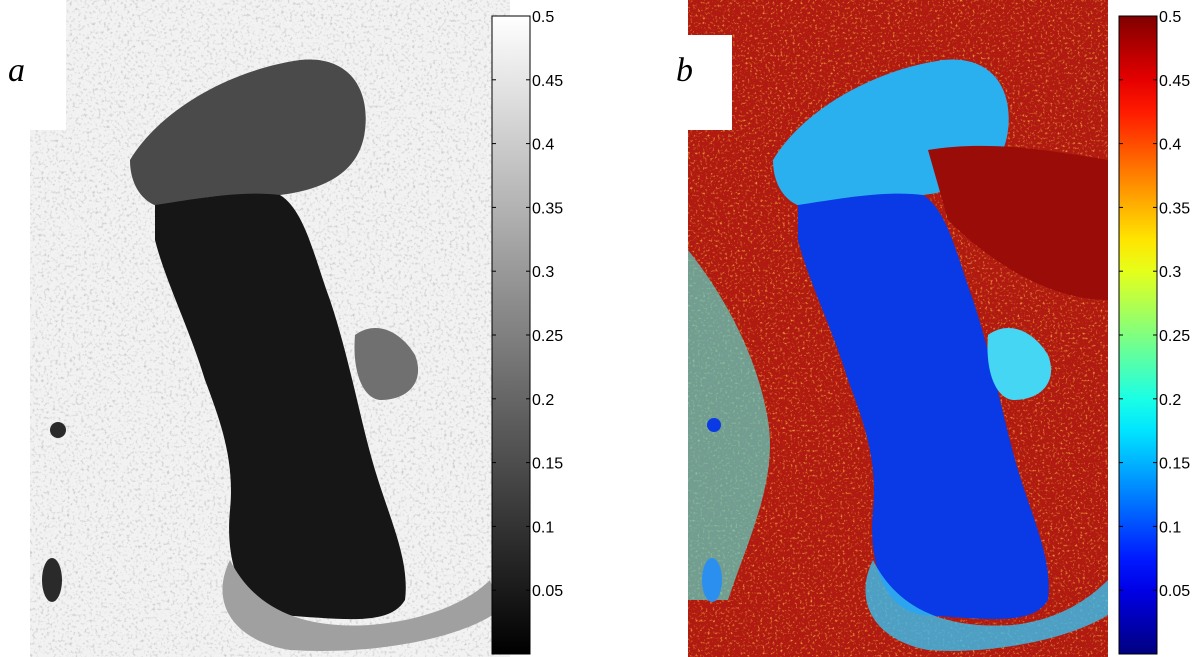 This screenshot has height=657, width=1203. What do you see at coordinates (16, 70) in the screenshot?
I see `panel-label-a: a` at bounding box center [16, 70].